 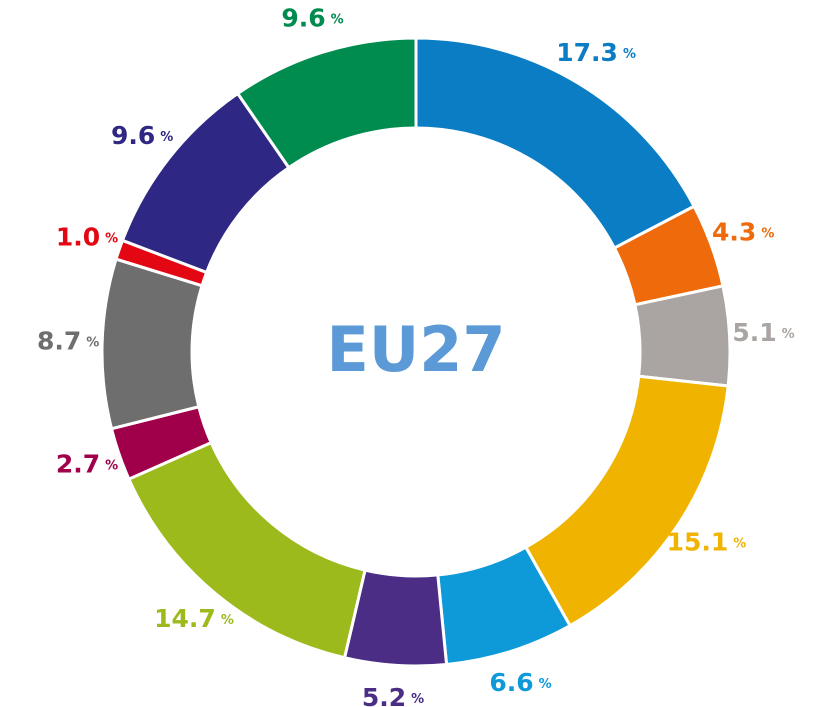 I want to click on data-label: 4.3%, so click(x=743, y=231).